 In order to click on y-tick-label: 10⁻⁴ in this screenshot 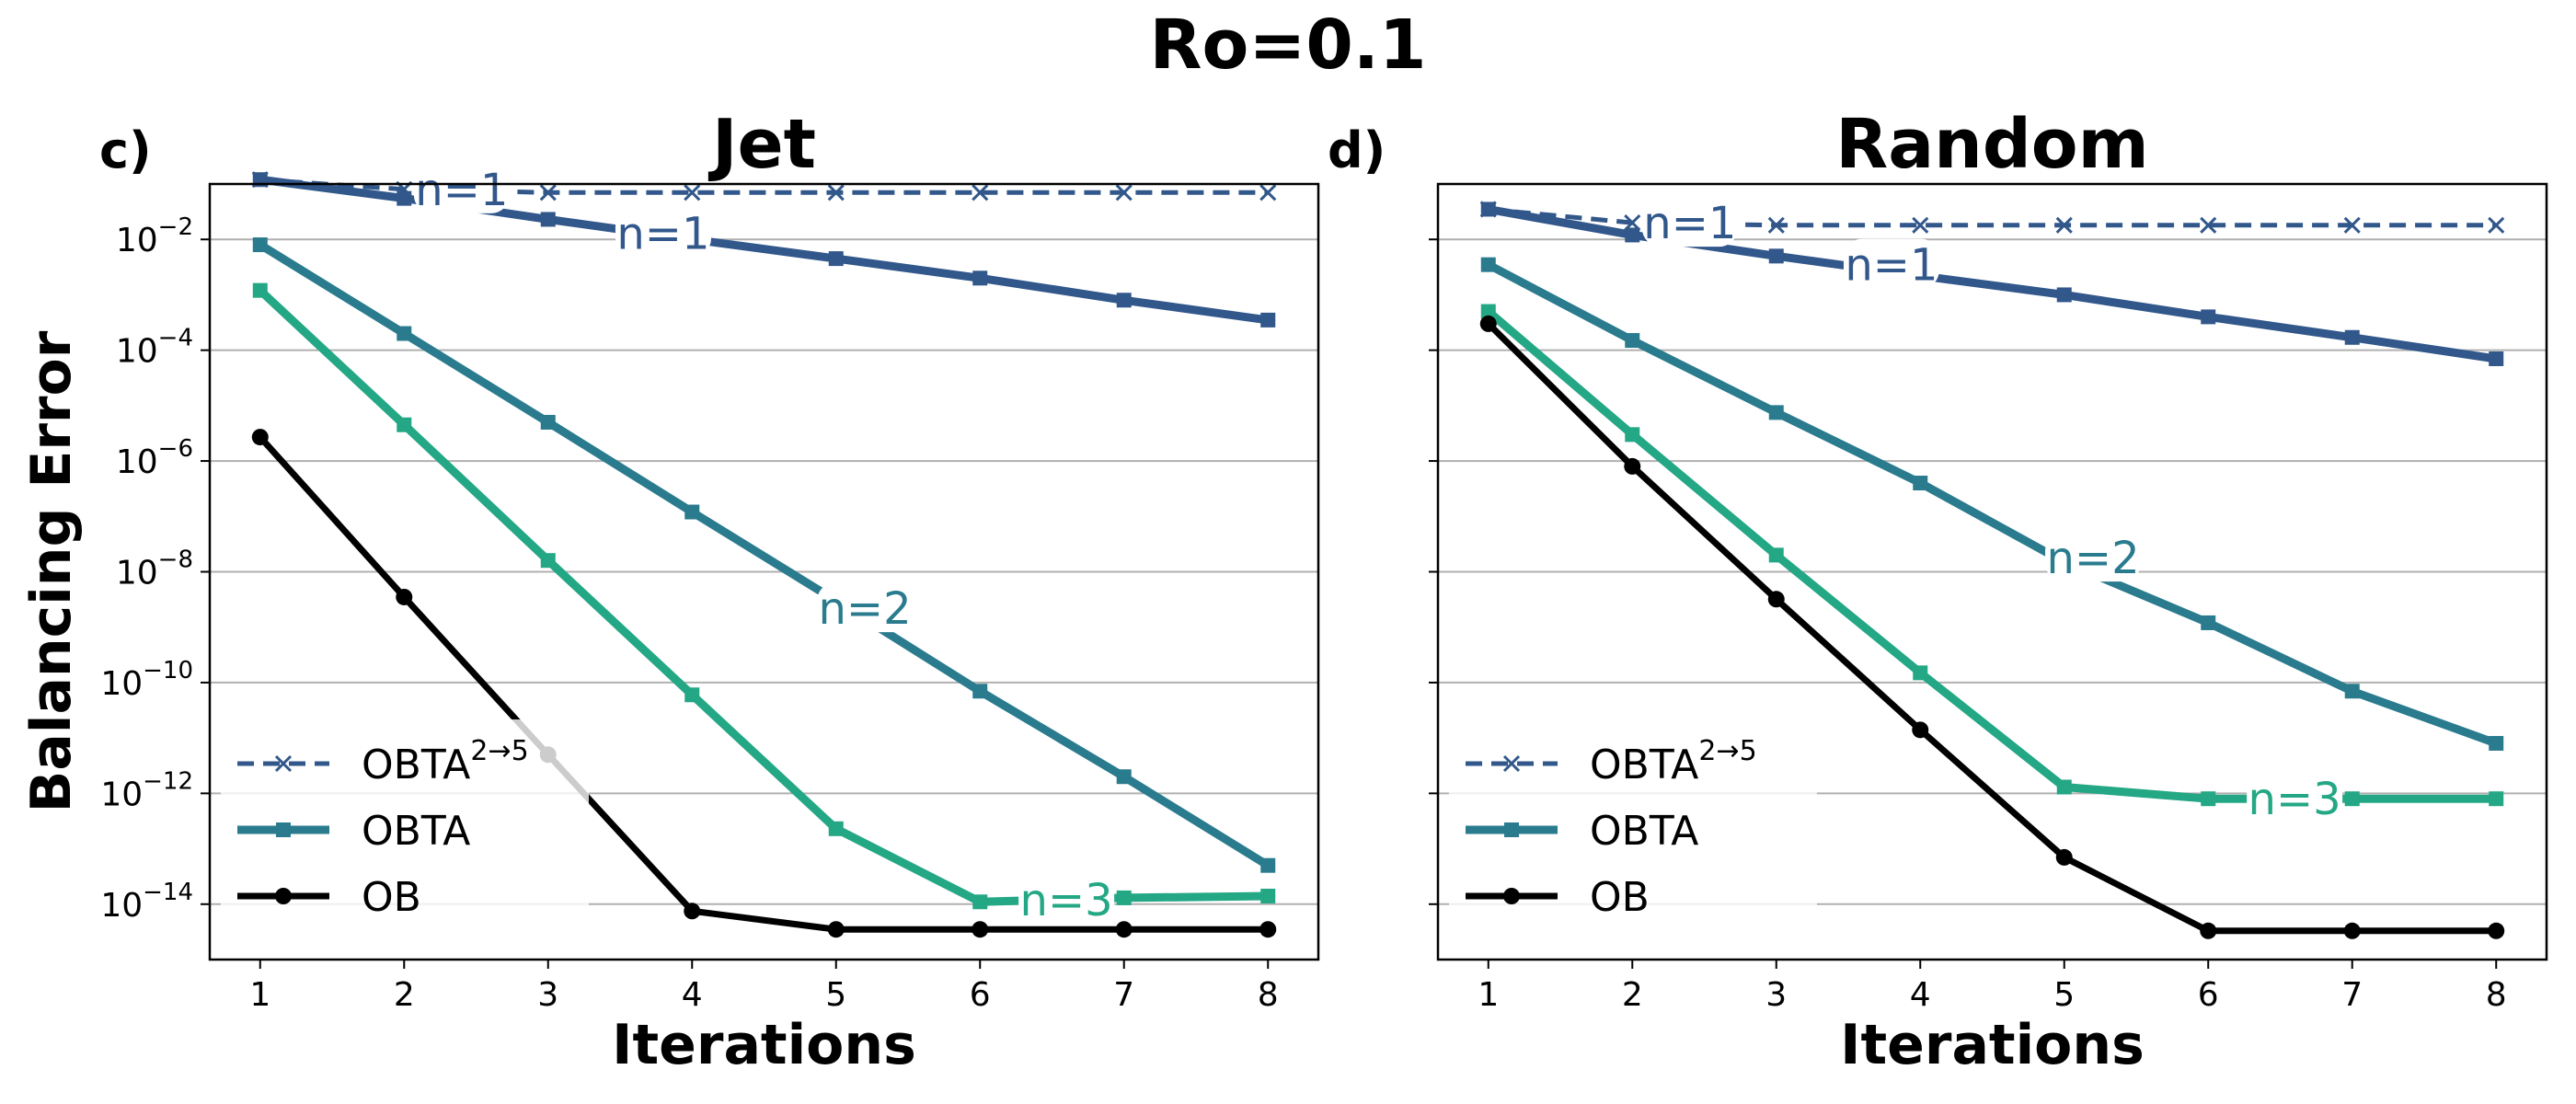, I will do `click(154, 348)`.